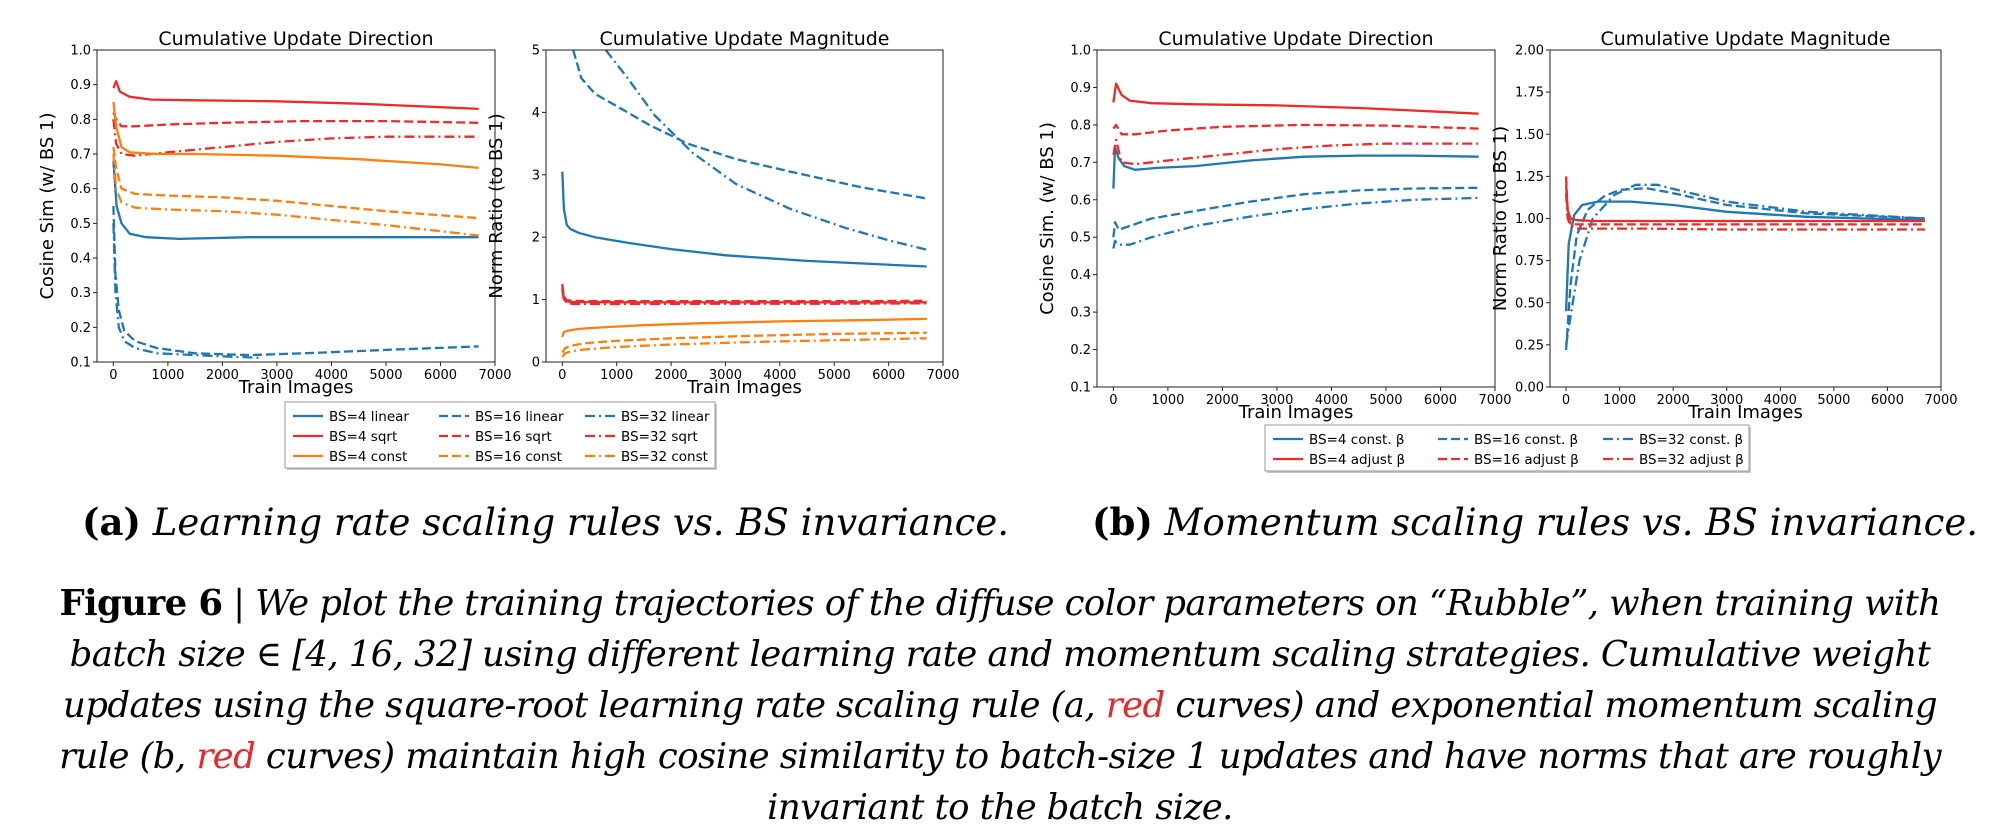  What do you see at coordinates (1529, 345) in the screenshot?
I see `y-tick-label: 0.25` at bounding box center [1529, 345].